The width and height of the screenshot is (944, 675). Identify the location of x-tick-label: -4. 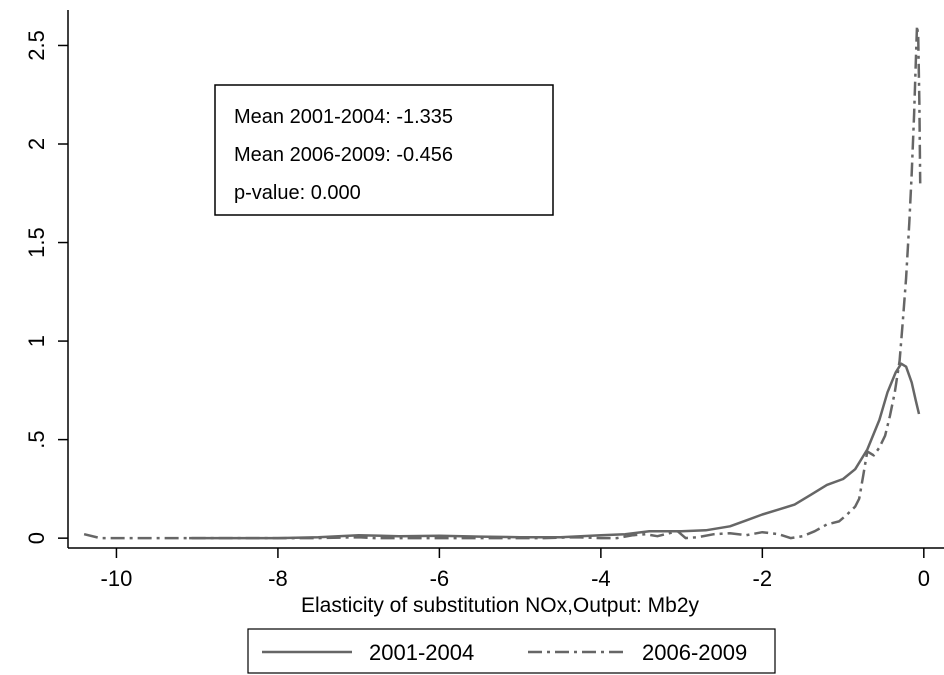
(601, 578).